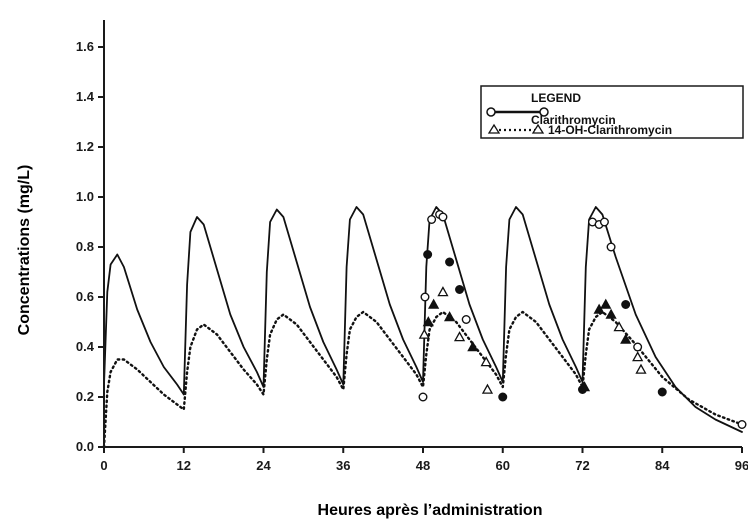 This screenshot has height=527, width=748. I want to click on legend-marker-circle, so click(491, 112).